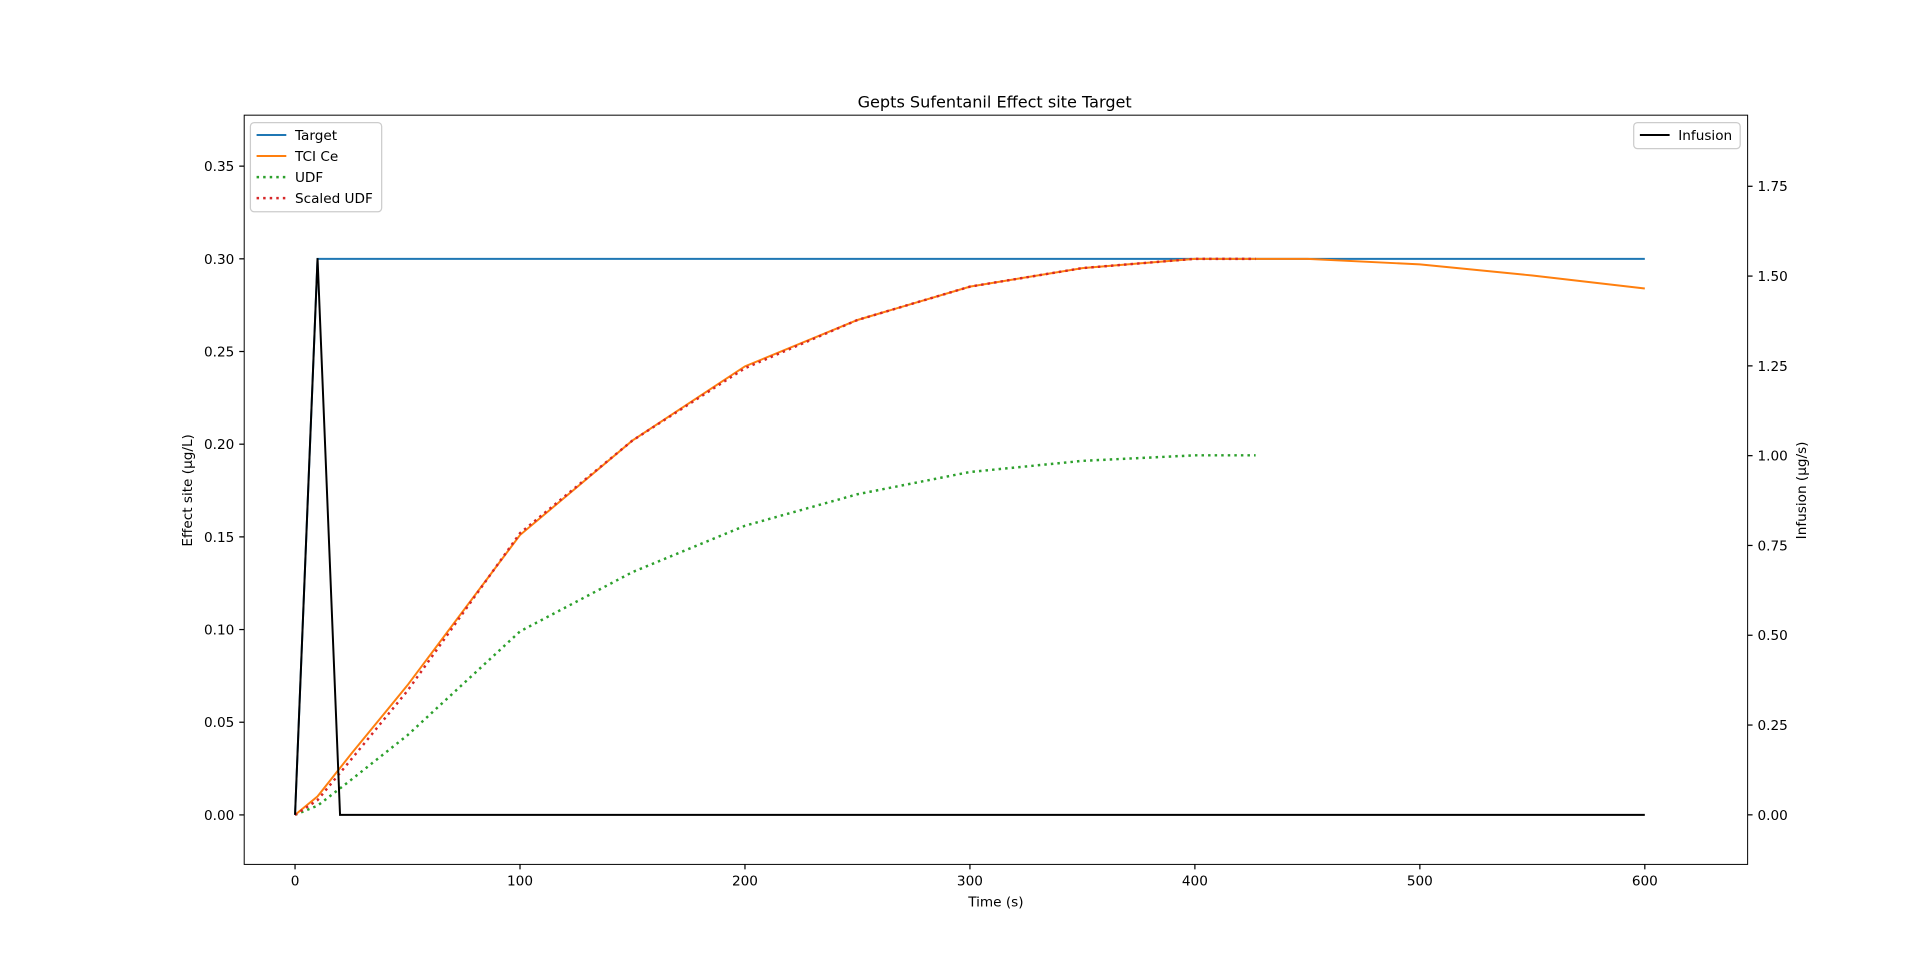 Image resolution: width=1920 pixels, height=965 pixels. I want to click on x-axis-label: Time (s), so click(995, 903).